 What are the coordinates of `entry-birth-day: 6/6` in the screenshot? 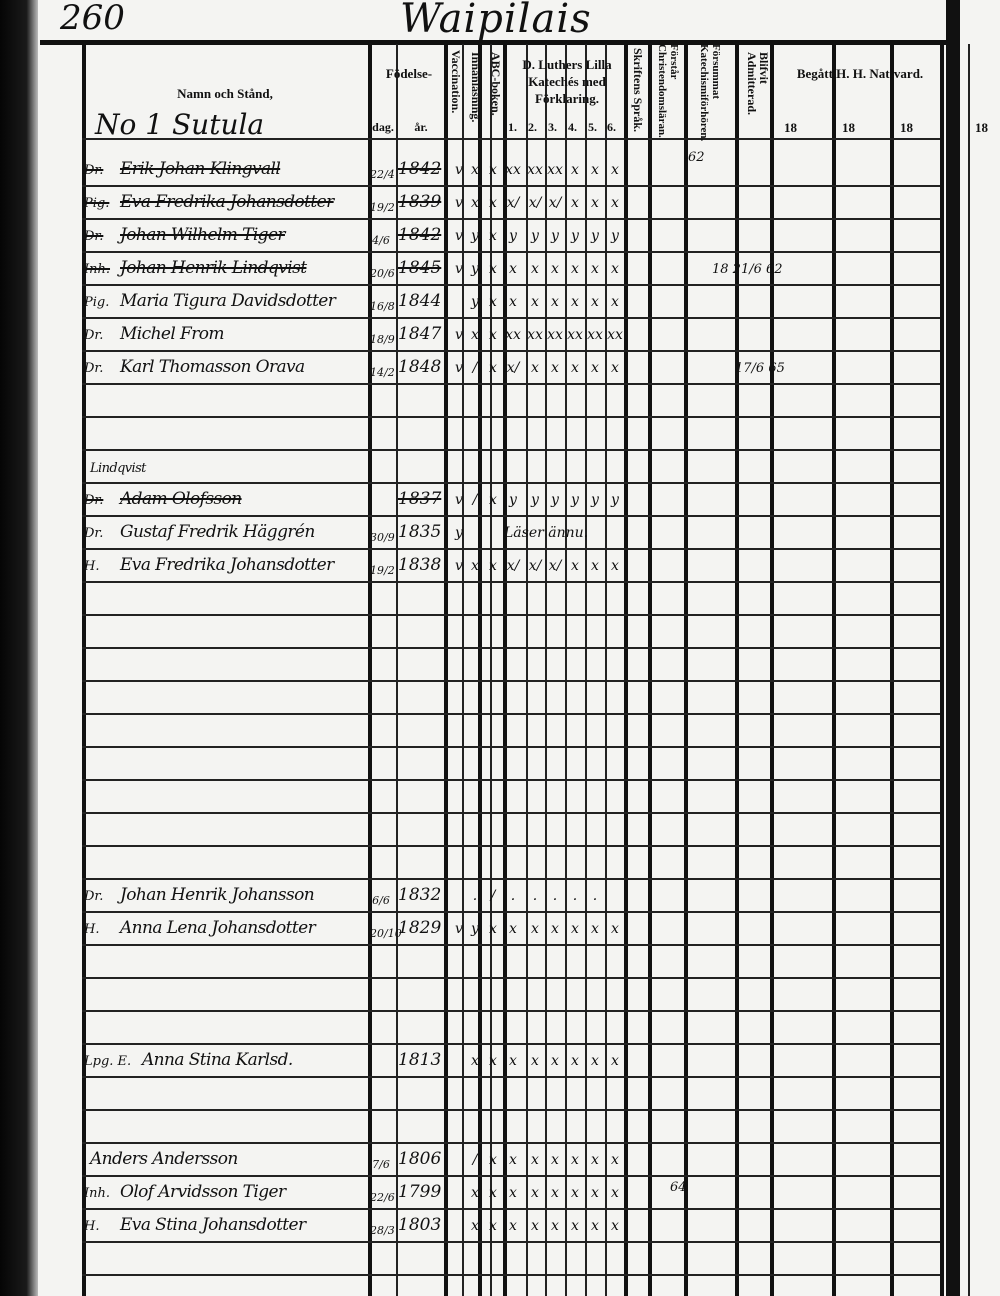 It's located at (381, 900).